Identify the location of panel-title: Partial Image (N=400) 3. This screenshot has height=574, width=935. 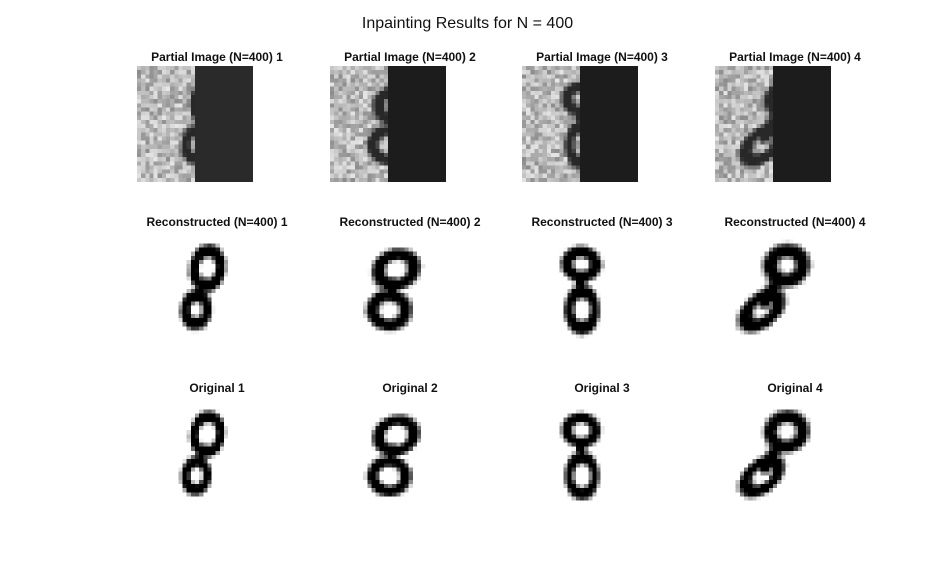
(602, 57).